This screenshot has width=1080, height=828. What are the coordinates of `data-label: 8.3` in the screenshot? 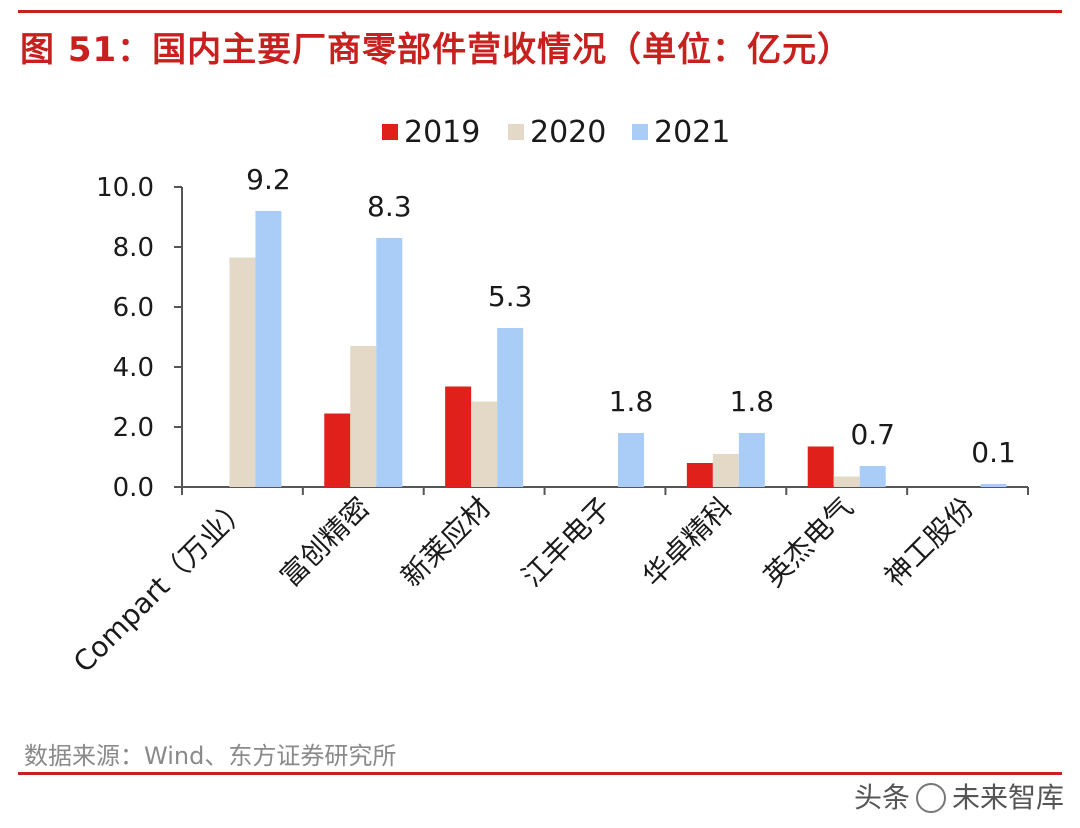 It's located at (389, 206).